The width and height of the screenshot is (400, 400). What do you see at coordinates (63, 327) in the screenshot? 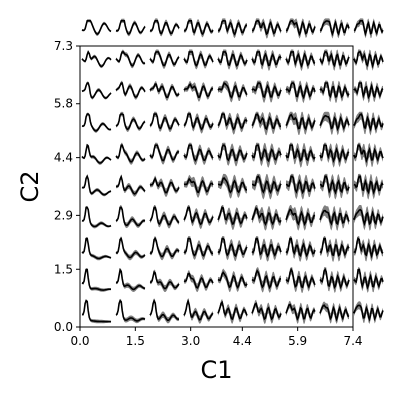
I see `y-tick-label-0: 0.0` at bounding box center [63, 327].